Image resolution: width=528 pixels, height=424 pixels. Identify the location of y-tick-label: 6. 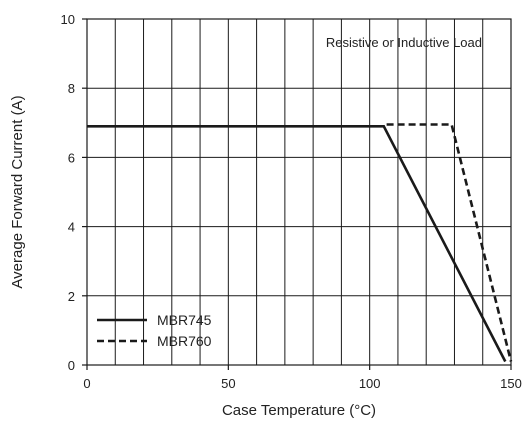
(71, 157).